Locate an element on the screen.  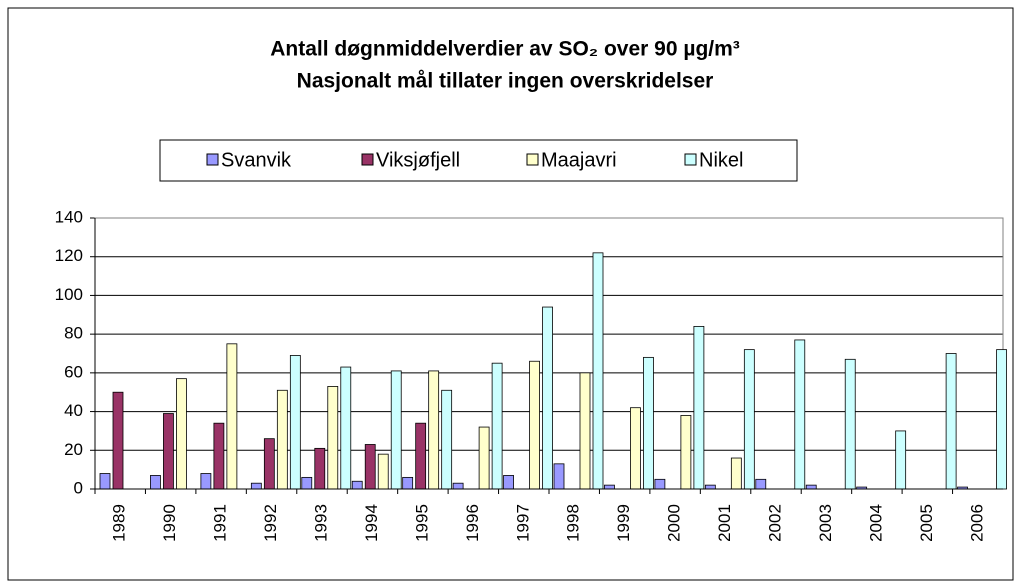
x-tick-label: 1998 is located at coordinates (573, 523).